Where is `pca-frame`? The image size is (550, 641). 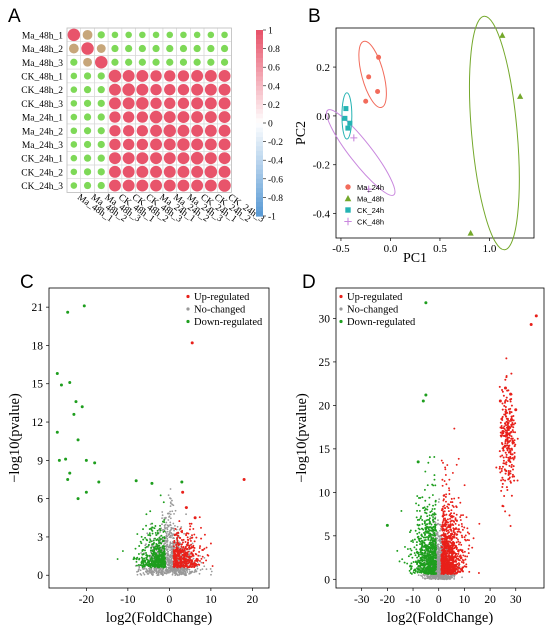 pca-frame is located at coordinates (435, 133).